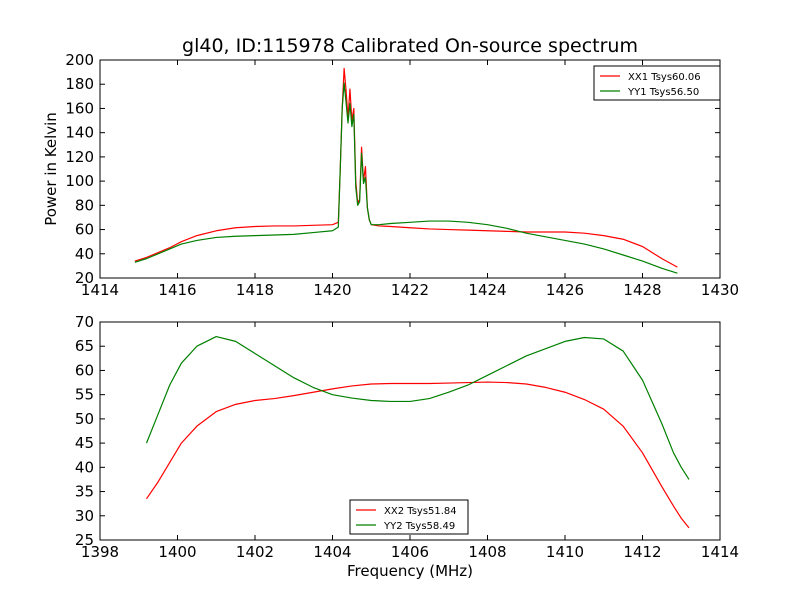 The width and height of the screenshot is (800, 600). I want to click on y-tick-label: 20, so click(84, 278).